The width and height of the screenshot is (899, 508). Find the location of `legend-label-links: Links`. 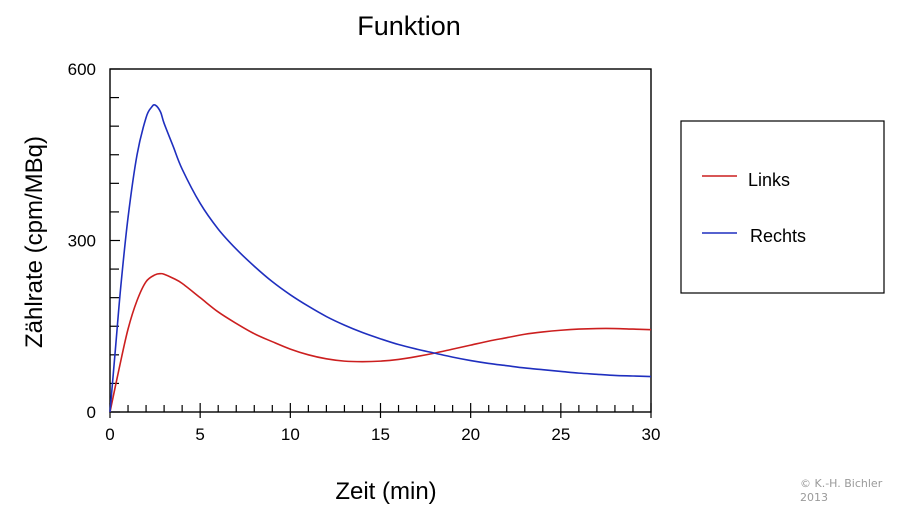

legend-label-links: Links is located at coordinates (769, 180).